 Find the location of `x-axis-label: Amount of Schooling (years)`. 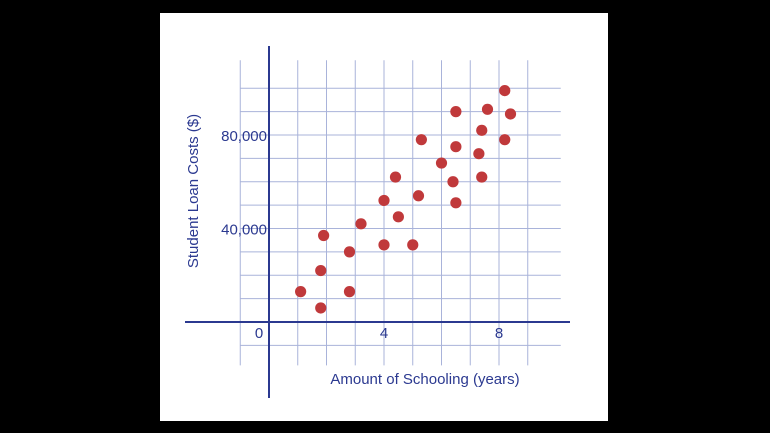

x-axis-label: Amount of Schooling (years) is located at coordinates (424, 379).